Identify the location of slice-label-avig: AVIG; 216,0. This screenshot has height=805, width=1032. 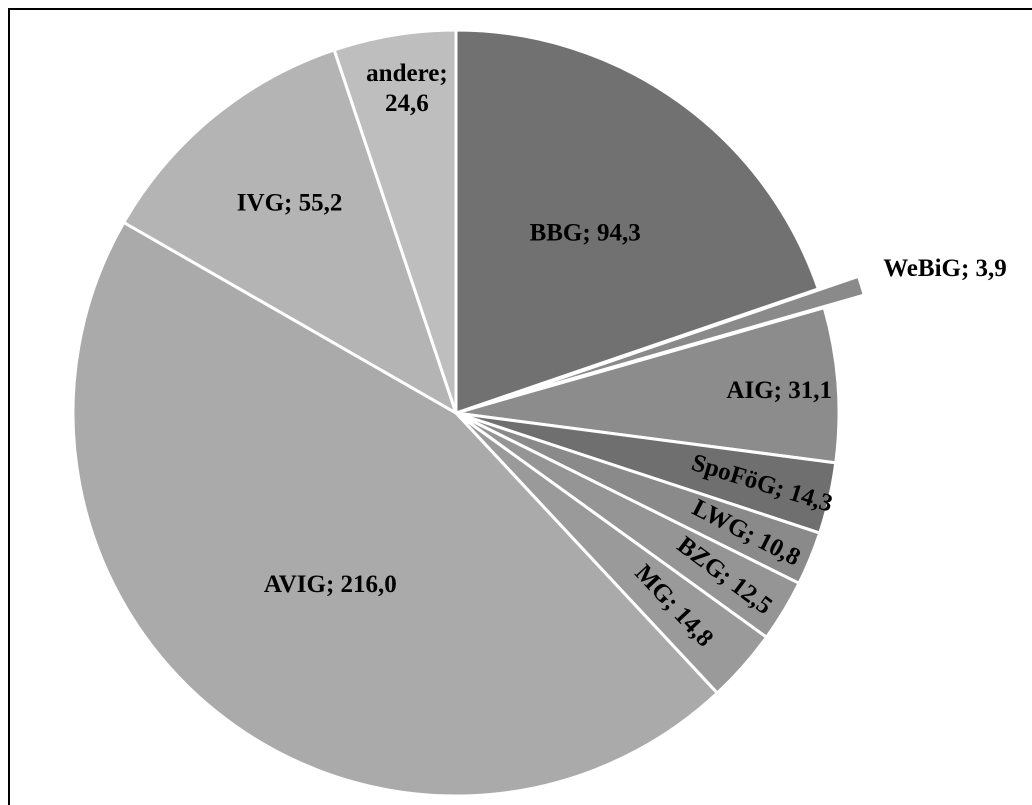
(330, 584).